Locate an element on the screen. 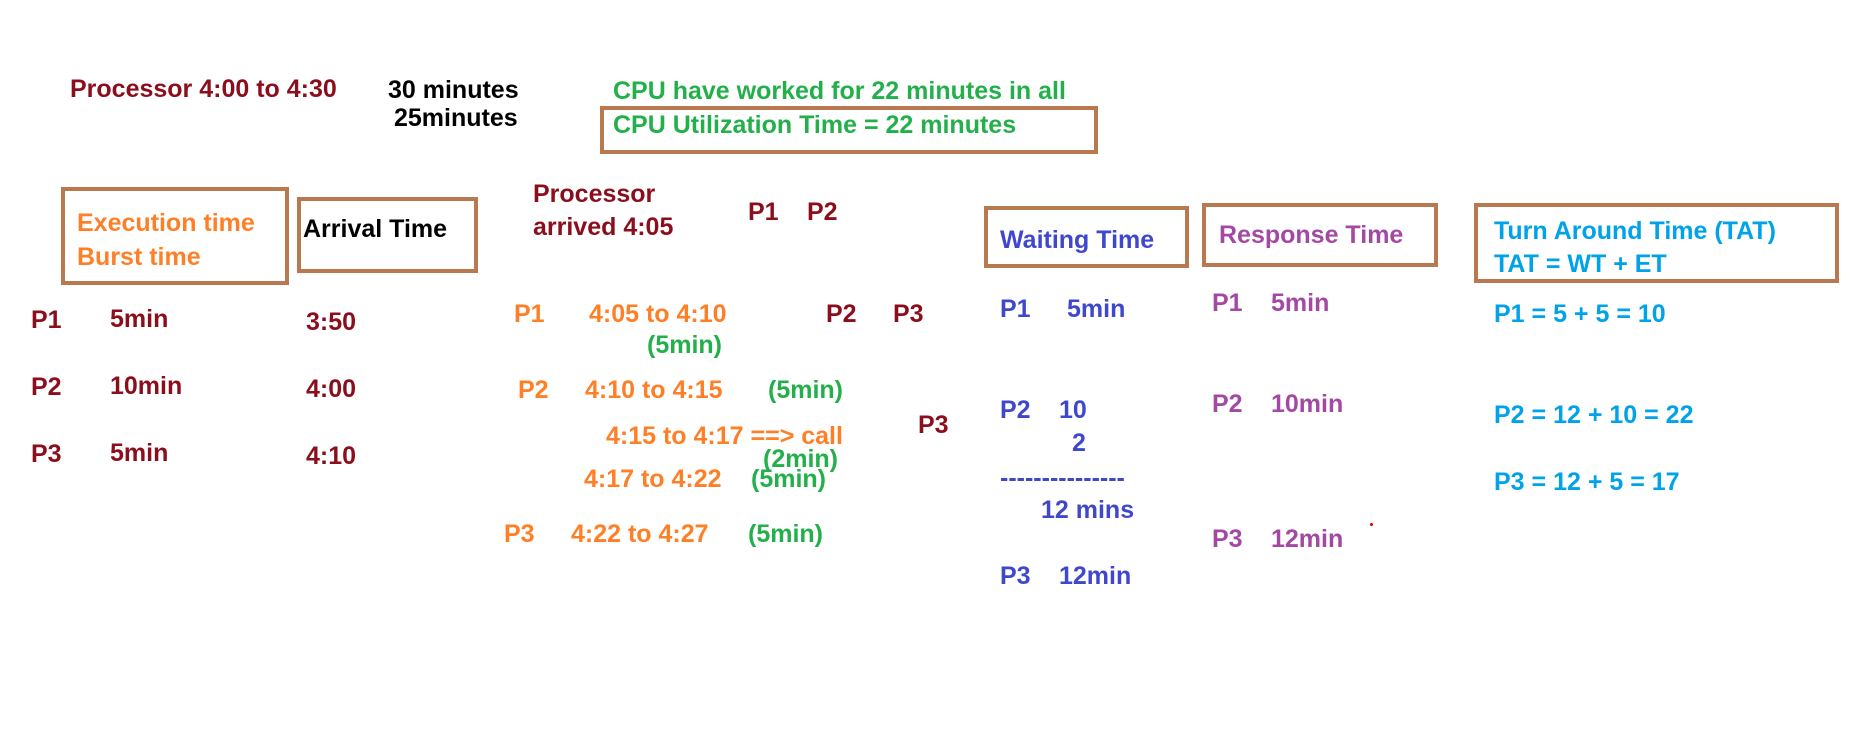 The image size is (1852, 743). tat-box is located at coordinates (1656, 243).